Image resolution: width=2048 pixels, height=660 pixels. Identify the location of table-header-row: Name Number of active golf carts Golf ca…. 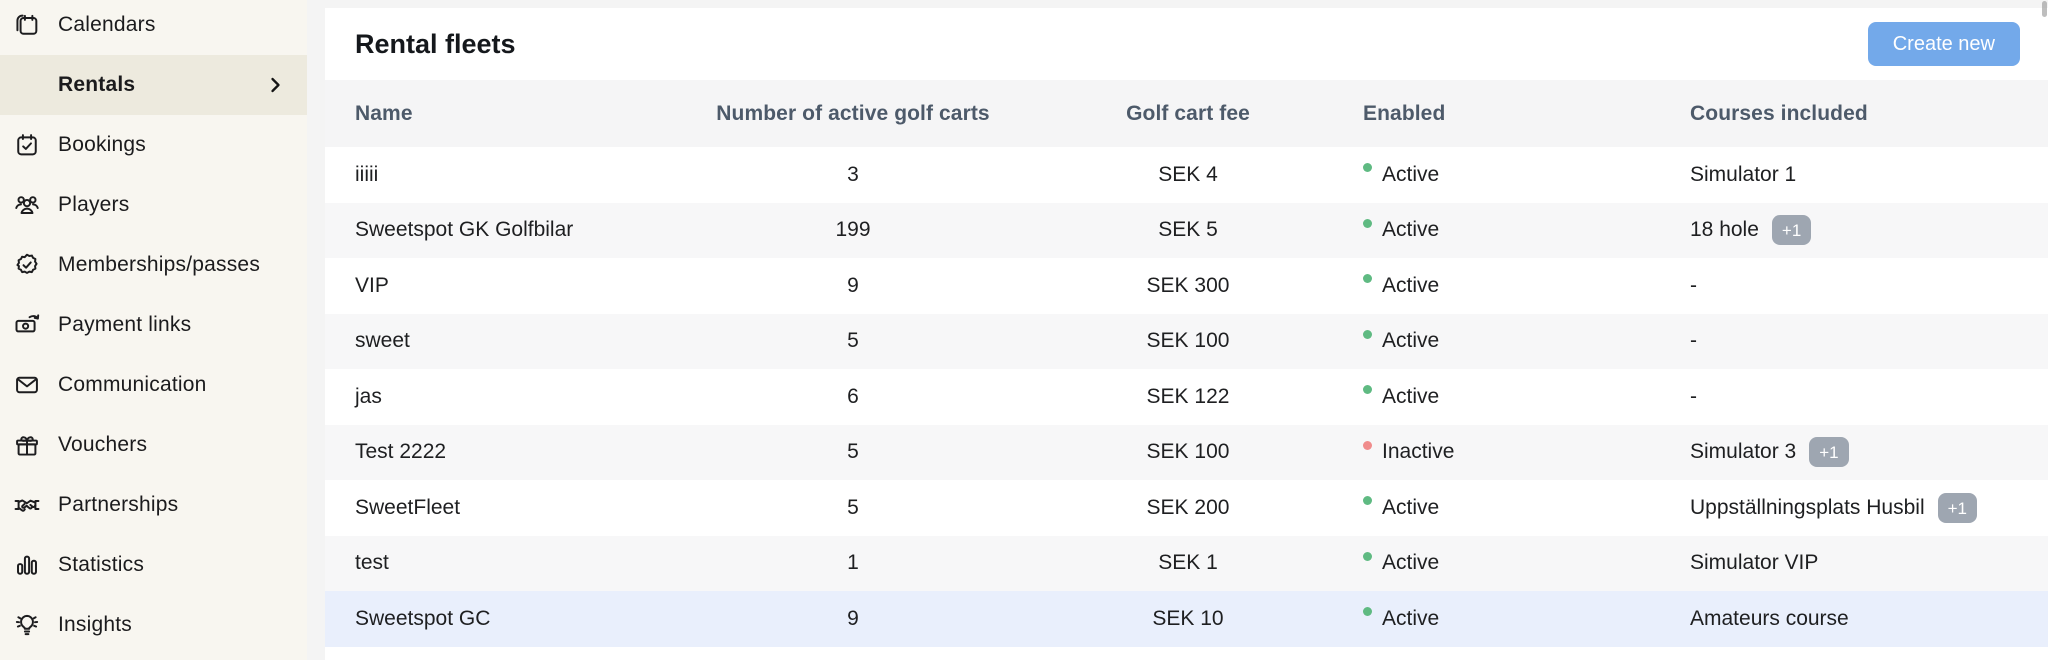
(1186, 113).